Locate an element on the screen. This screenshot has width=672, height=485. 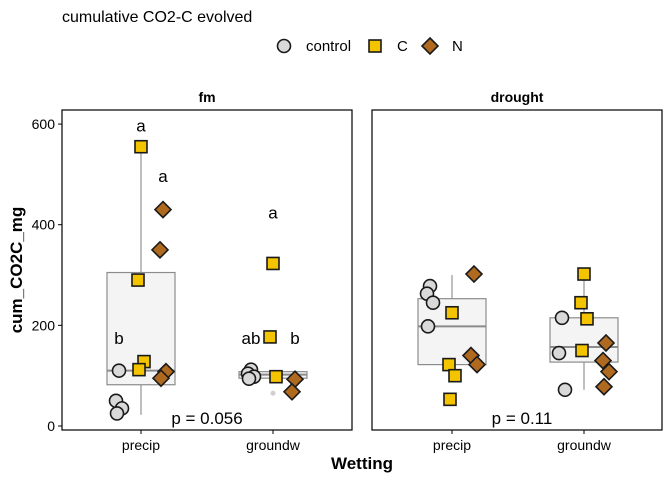
legend-key-control is located at coordinates (284, 46).